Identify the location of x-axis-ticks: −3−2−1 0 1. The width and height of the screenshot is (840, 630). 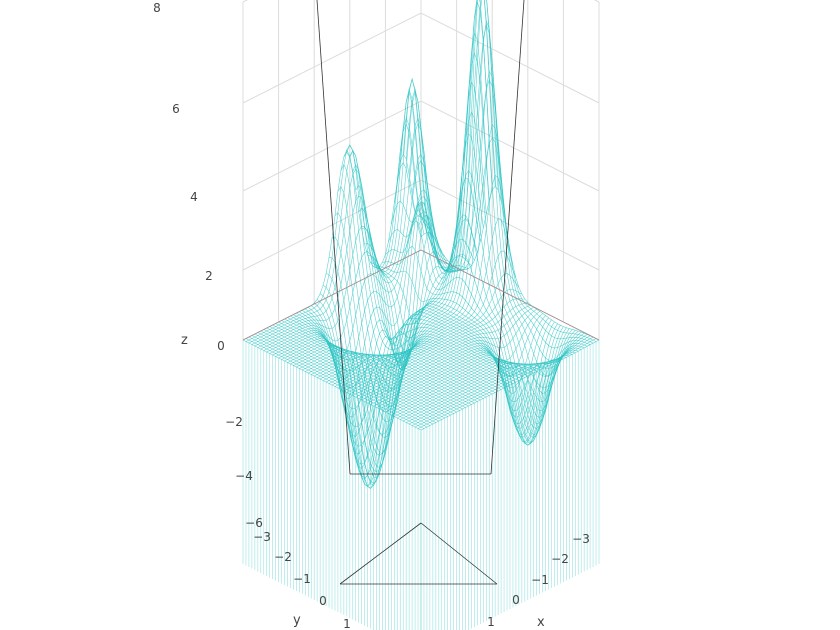
(538, 580).